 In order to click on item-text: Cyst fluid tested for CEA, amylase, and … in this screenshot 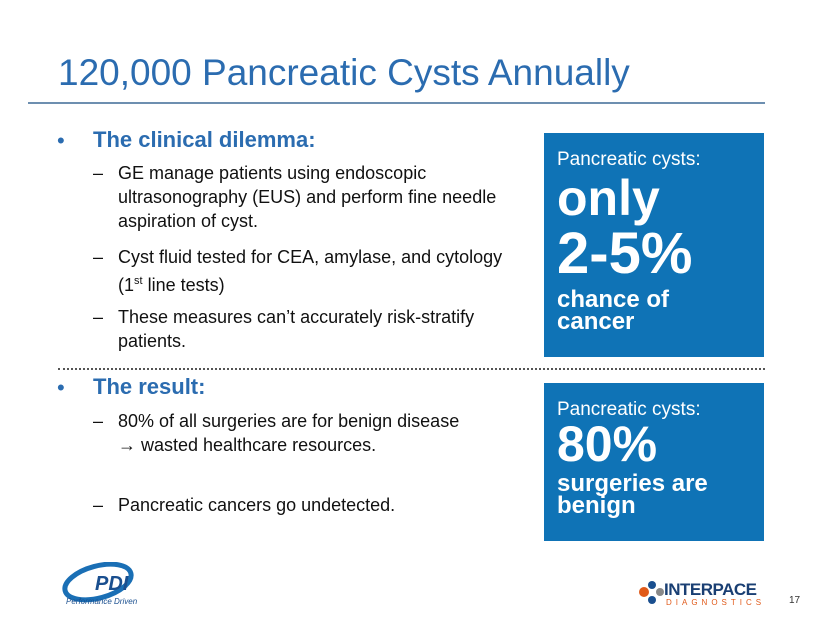, I will do `click(310, 271)`.